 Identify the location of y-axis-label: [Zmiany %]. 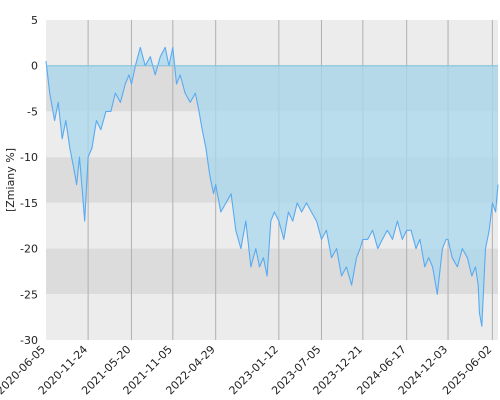
(10, 180).